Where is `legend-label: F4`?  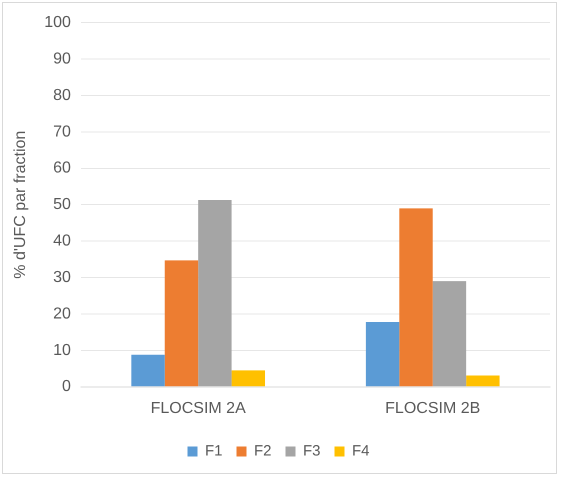
legend-label: F4 is located at coordinates (361, 451).